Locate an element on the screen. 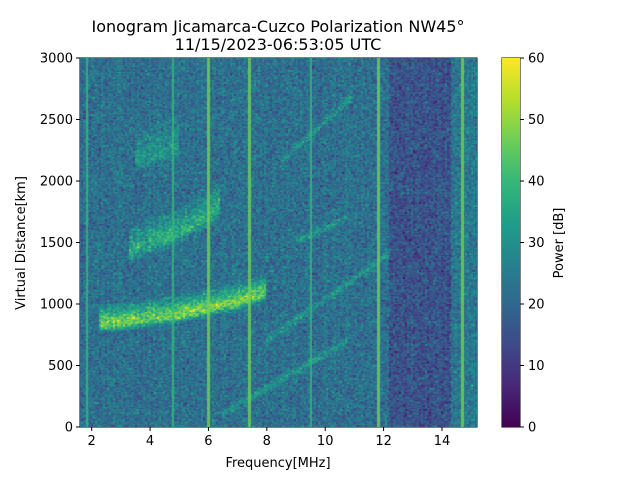 Image resolution: width=640 pixels, height=480 pixels. x-tick-label: 8 is located at coordinates (267, 441).